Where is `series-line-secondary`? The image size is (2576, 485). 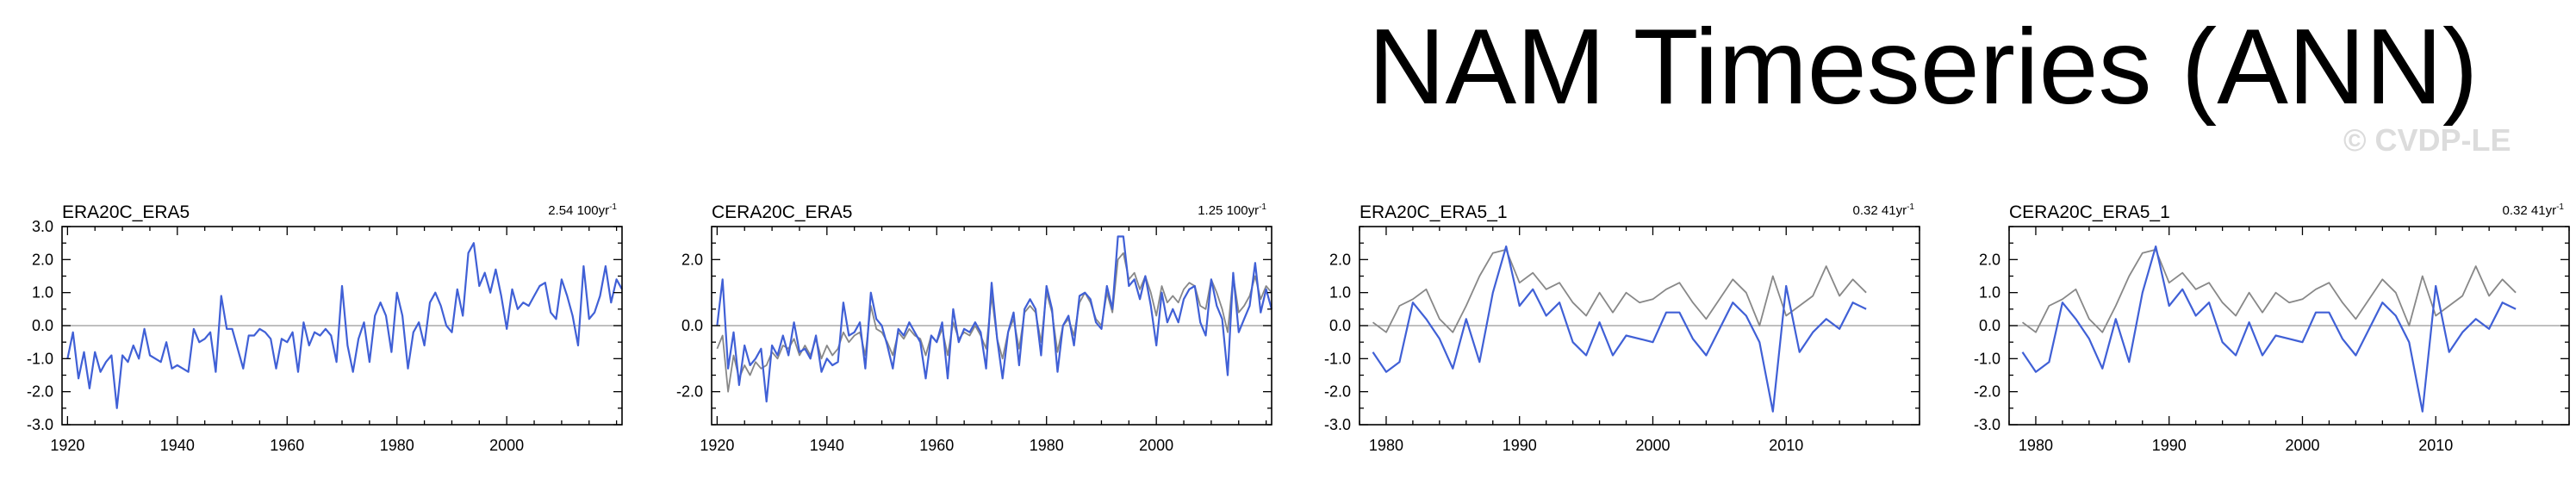 series-line-secondary is located at coordinates (994, 322).